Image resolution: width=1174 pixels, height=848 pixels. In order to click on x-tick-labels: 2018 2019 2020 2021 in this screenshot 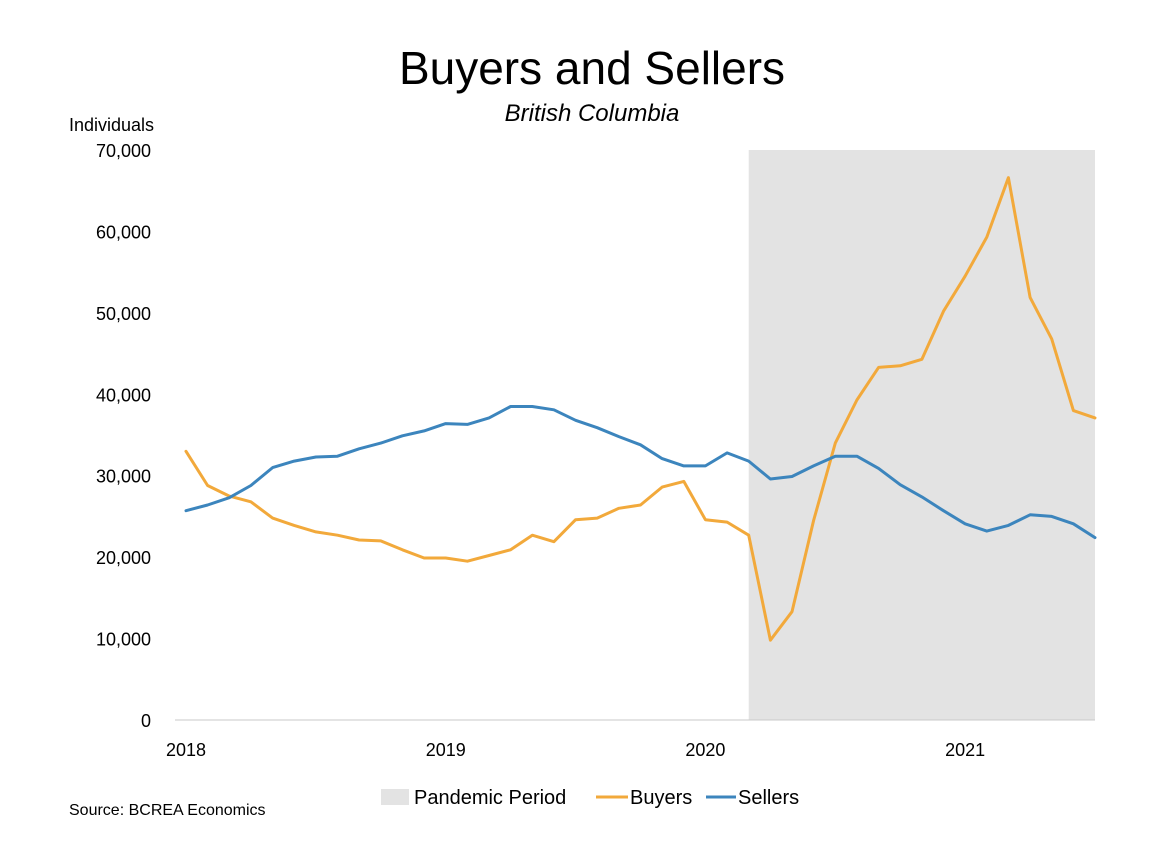, I will do `click(575, 750)`.